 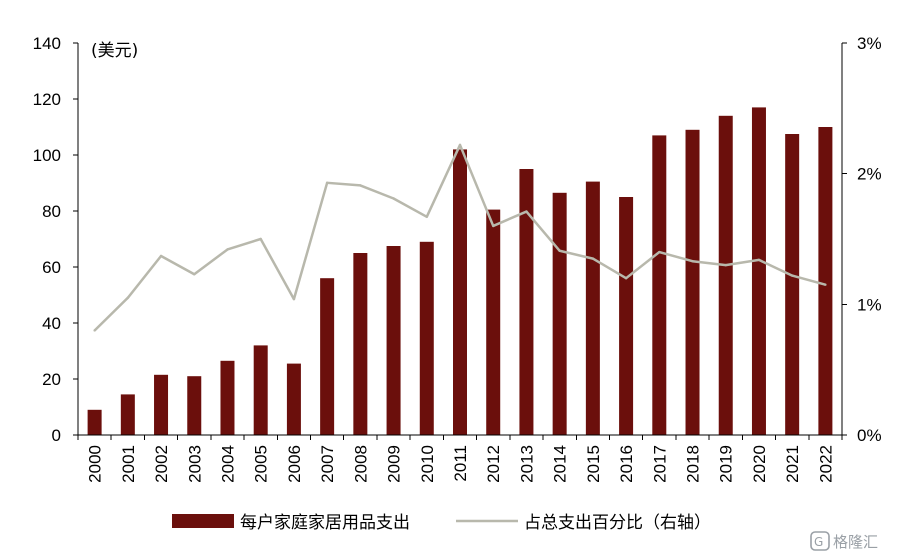 What do you see at coordinates (161, 404) in the screenshot?
I see `bar-2002` at bounding box center [161, 404].